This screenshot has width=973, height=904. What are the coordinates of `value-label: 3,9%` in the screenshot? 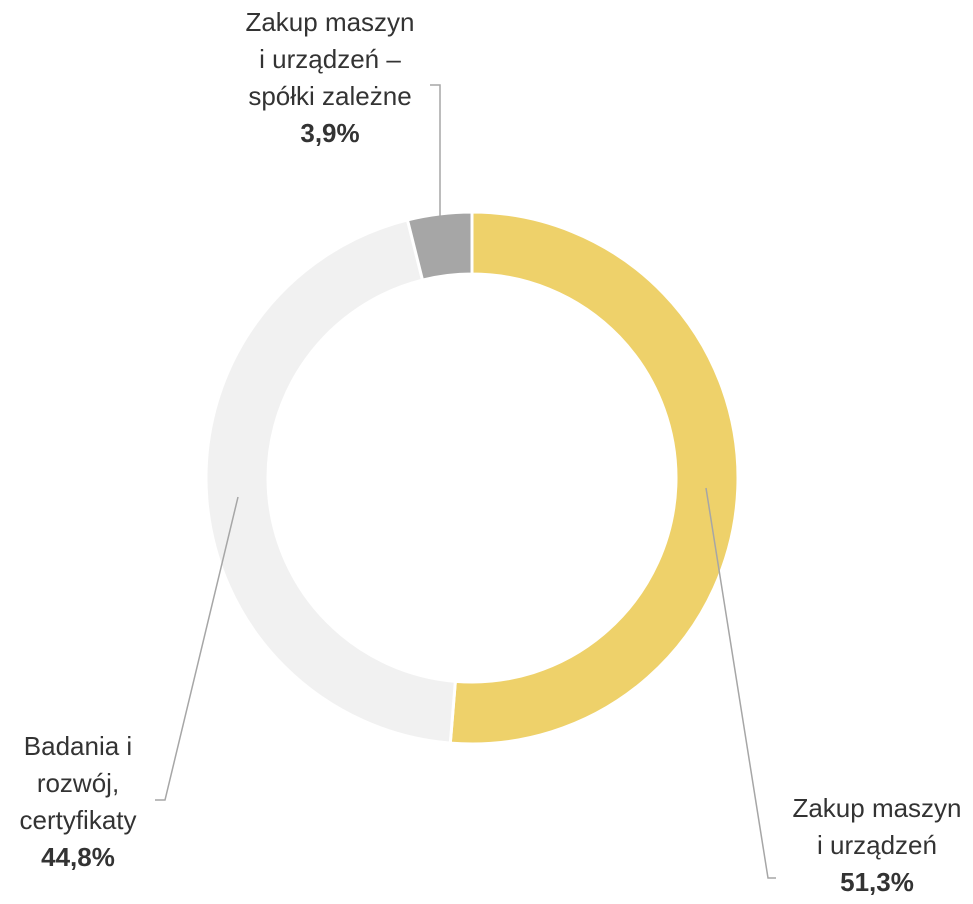 It's located at (330, 133).